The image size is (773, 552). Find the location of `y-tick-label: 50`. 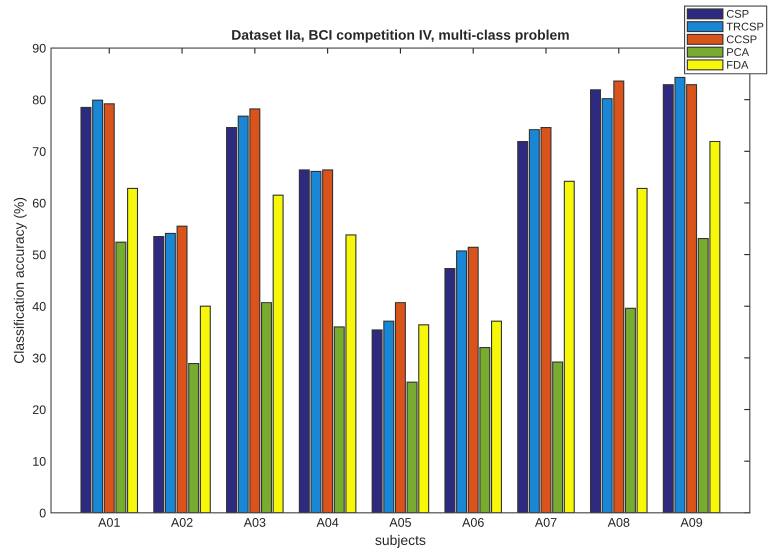

y-tick-label: 50 is located at coordinates (39, 255).